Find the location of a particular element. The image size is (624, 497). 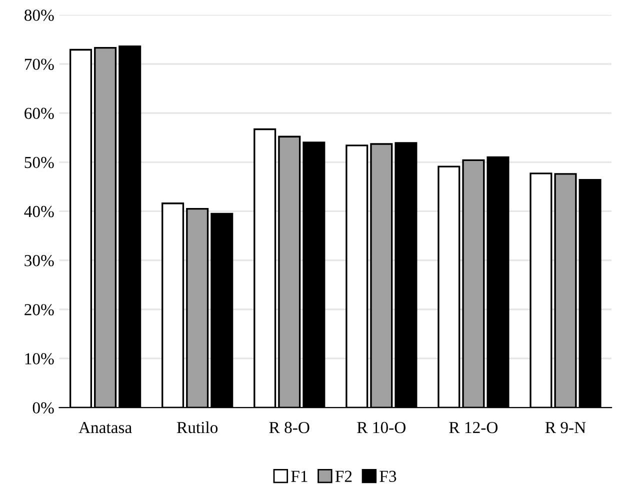

y-tick-label: 30% is located at coordinates (39, 260).